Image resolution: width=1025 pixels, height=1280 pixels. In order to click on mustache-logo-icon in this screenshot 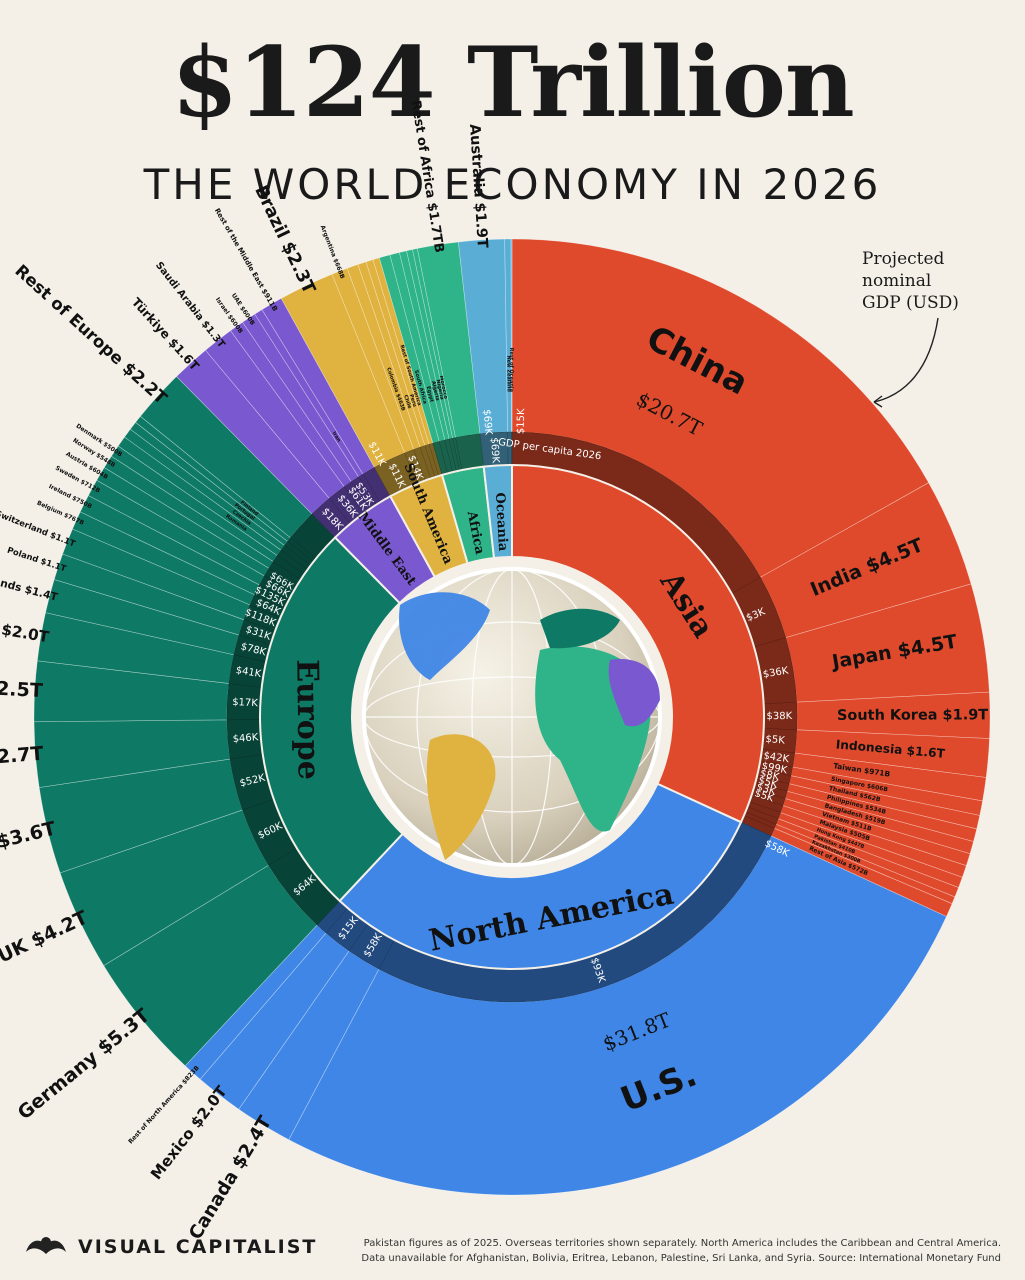, I will do `click(46, 1245)`.